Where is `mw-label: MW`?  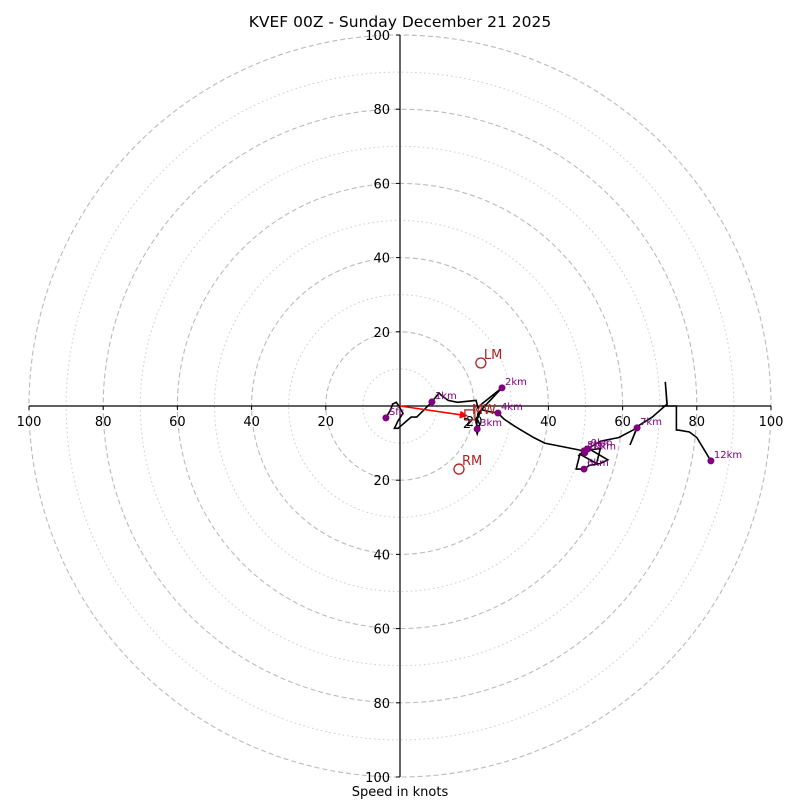 mw-label: MW is located at coordinates (484, 410).